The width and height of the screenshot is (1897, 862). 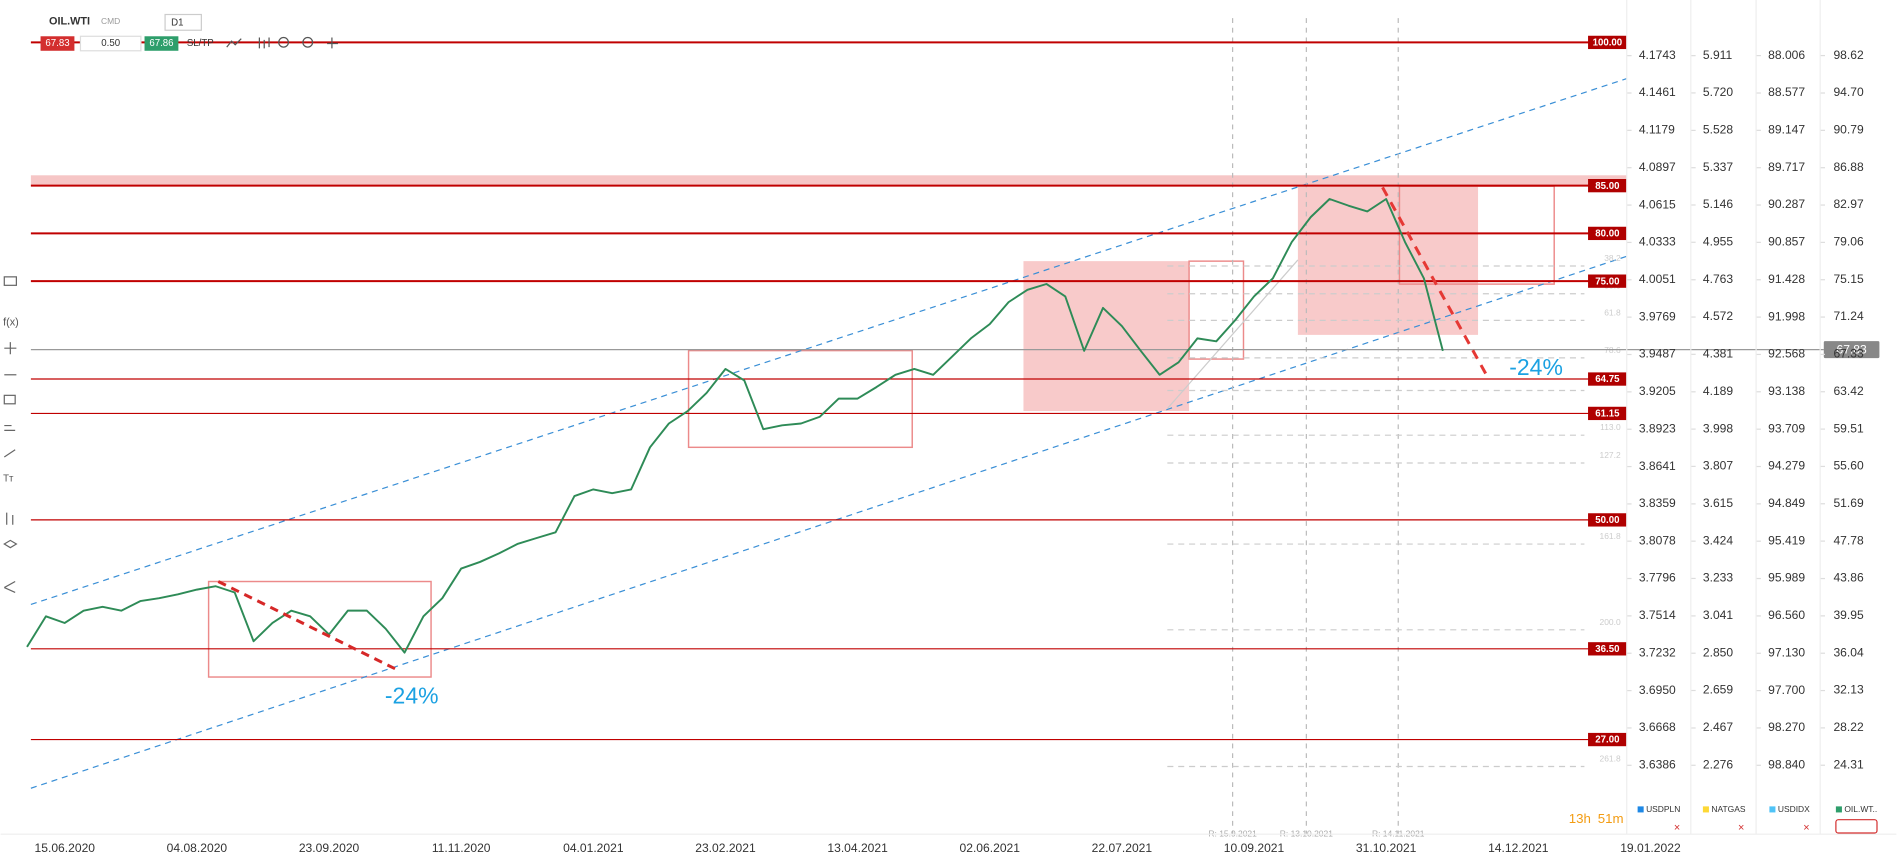 What do you see at coordinates (332, 43) in the screenshot?
I see `icon-move` at bounding box center [332, 43].